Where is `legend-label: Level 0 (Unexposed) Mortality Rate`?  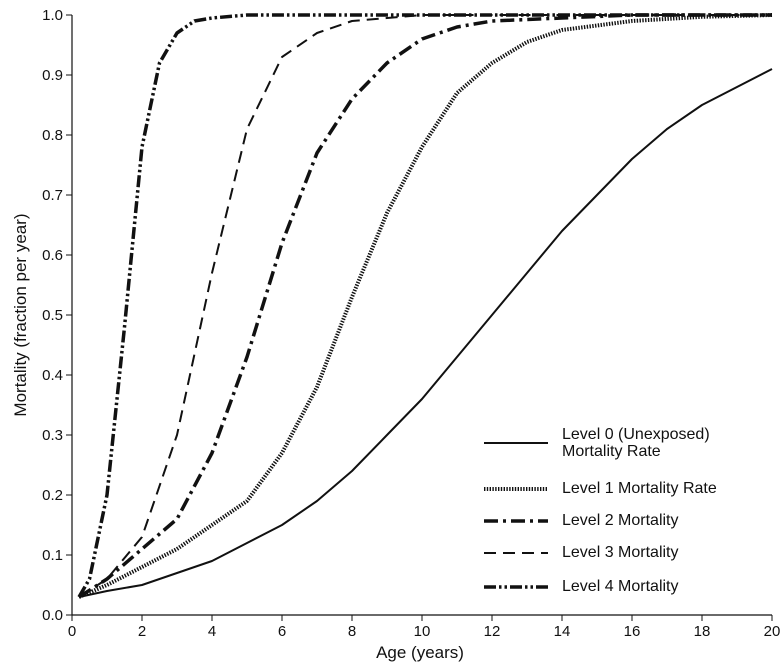 legend-label: Level 0 (Unexposed) Mortality Rate is located at coordinates (636, 443).